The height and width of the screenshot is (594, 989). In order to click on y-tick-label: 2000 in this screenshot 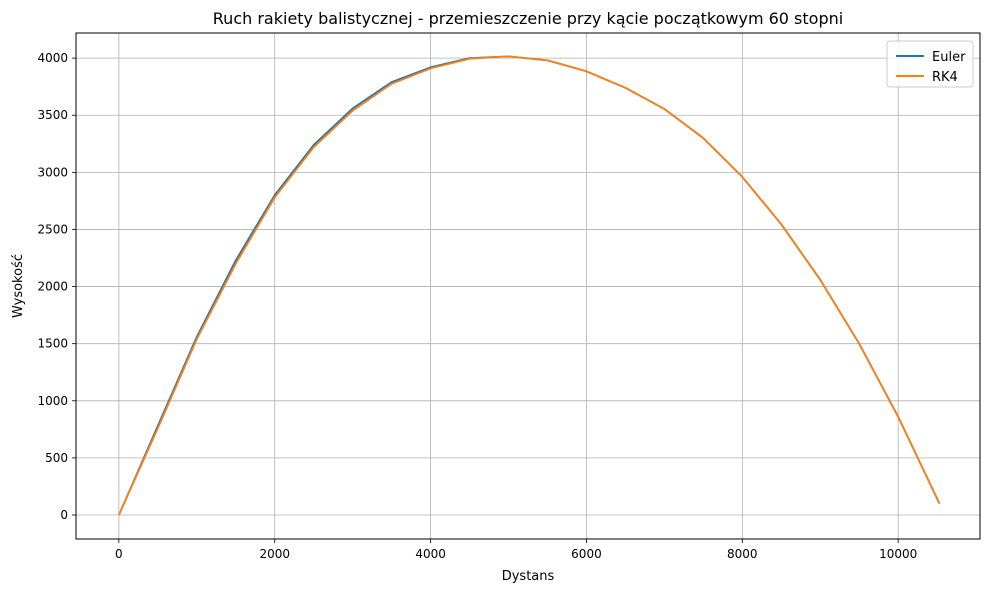, I will do `click(52, 287)`.